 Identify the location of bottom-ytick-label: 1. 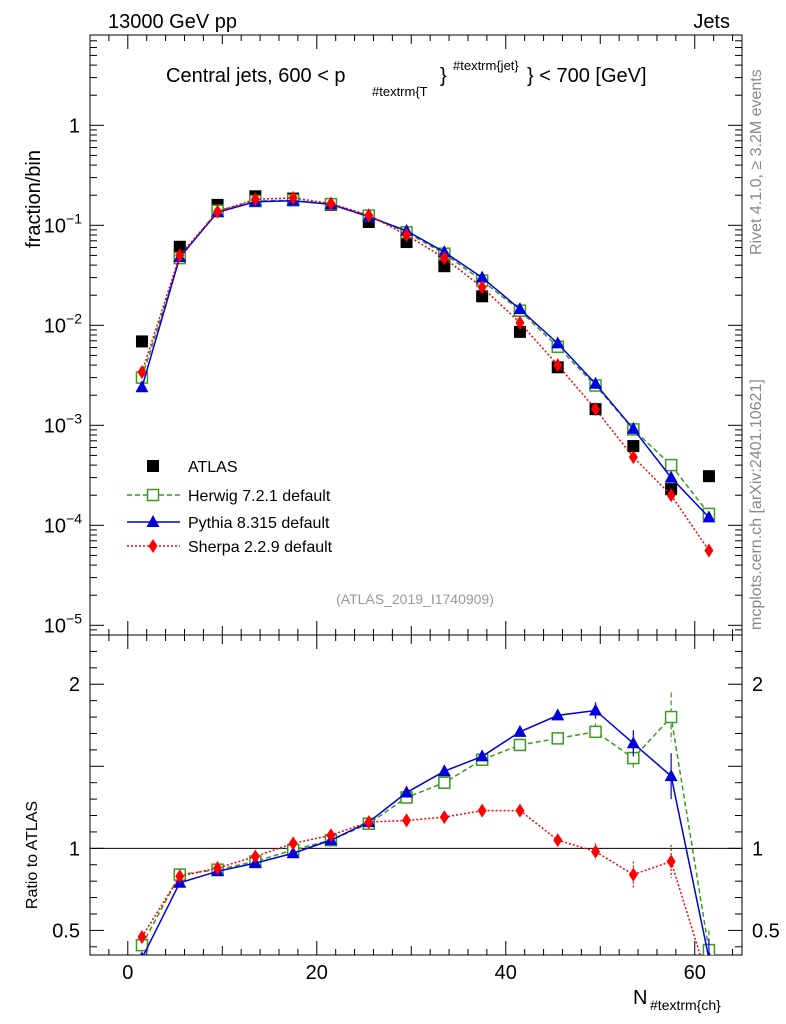
(74, 849).